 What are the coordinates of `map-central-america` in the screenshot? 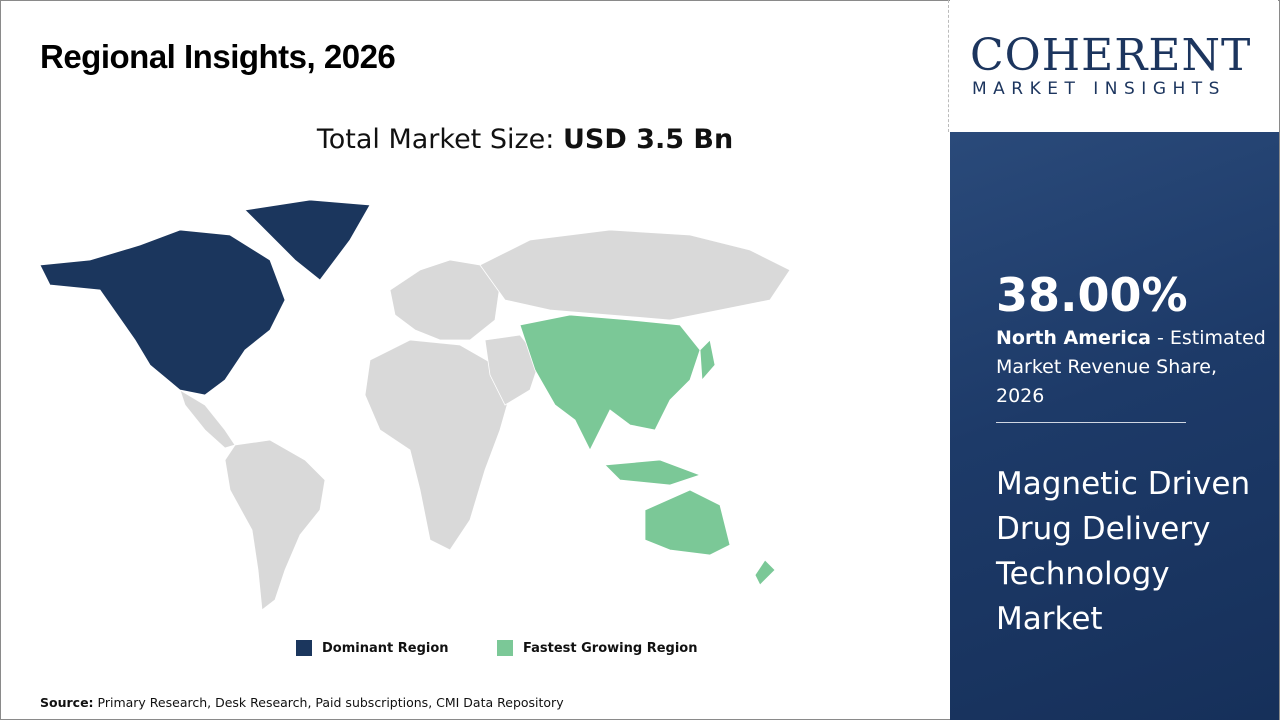 It's located at (207, 419).